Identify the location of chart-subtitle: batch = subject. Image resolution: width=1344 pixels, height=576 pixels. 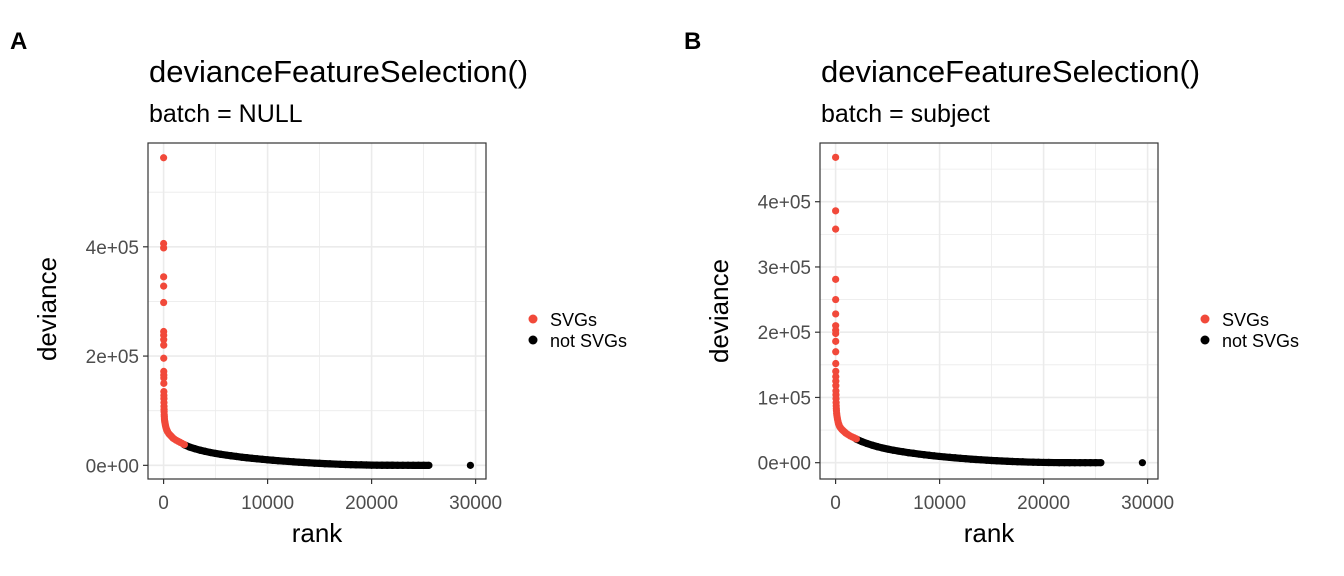
(905, 114).